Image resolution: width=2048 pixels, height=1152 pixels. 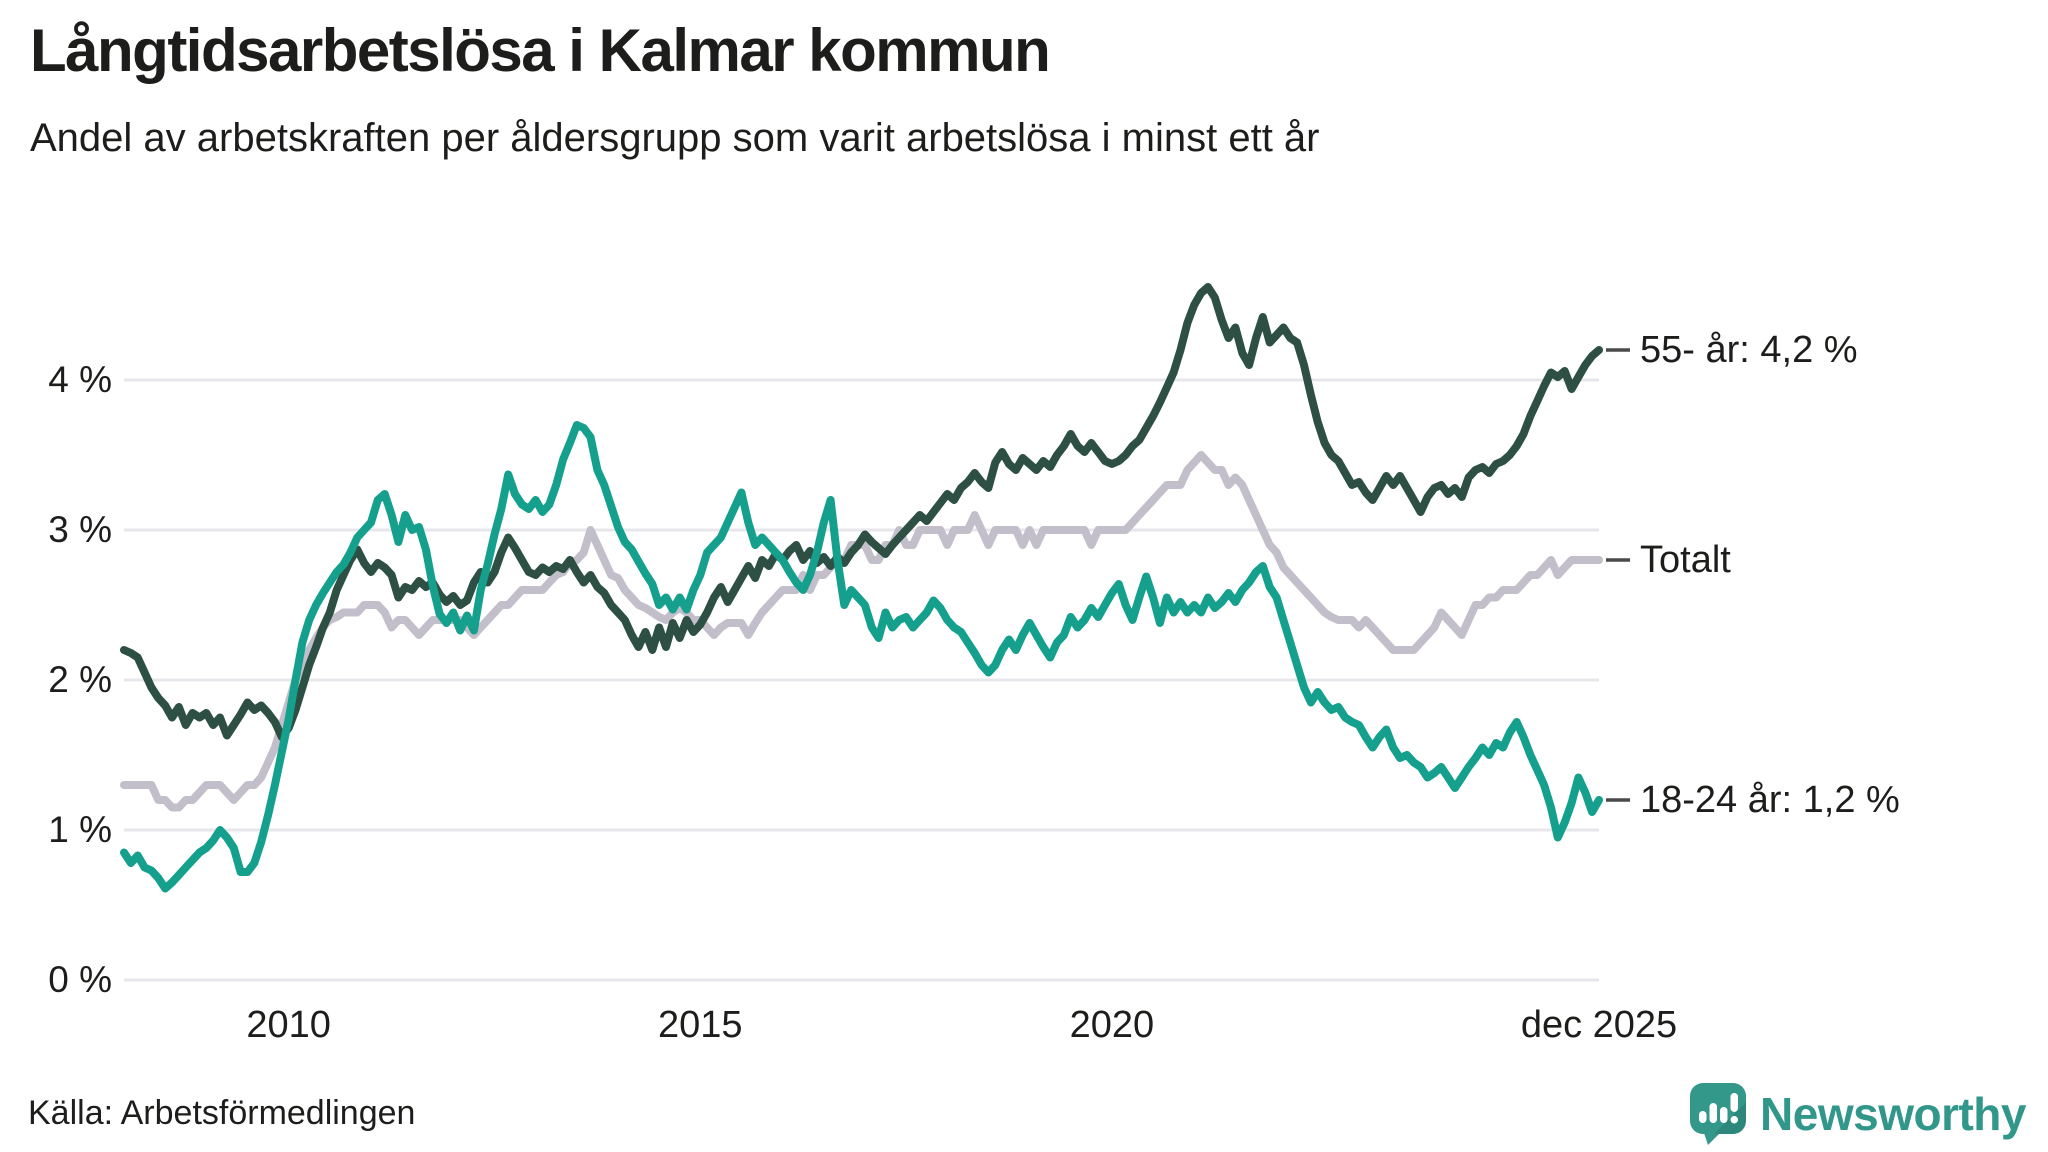 What do you see at coordinates (1685, 560) in the screenshot?
I see `series-end-label-totalt: Totalt` at bounding box center [1685, 560].